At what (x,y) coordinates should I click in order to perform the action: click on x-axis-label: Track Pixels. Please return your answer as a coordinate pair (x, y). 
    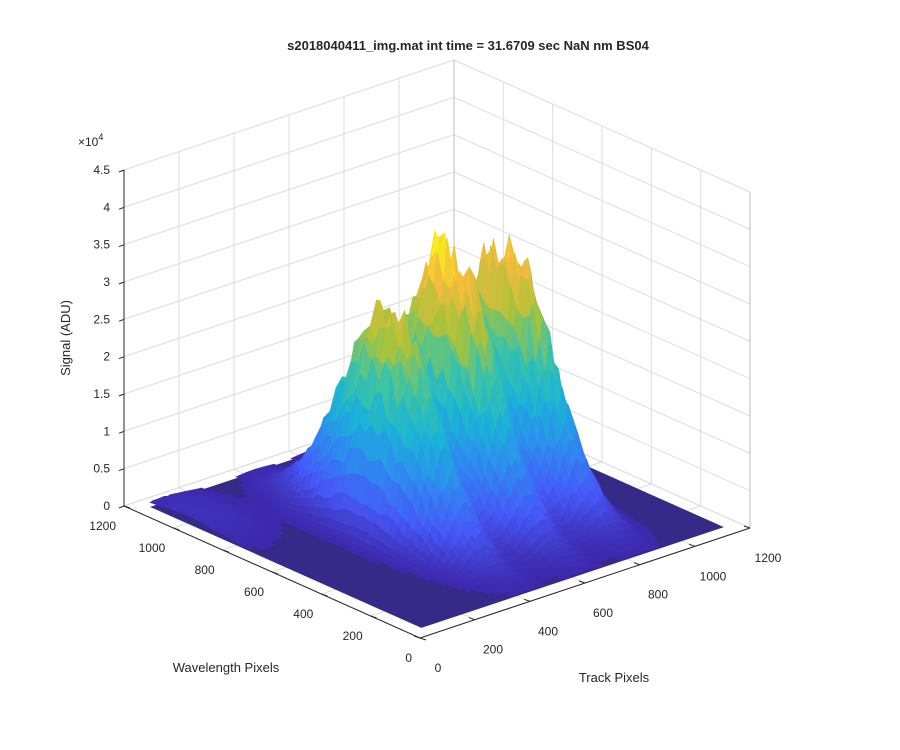
    Looking at the image, I should click on (614, 677).